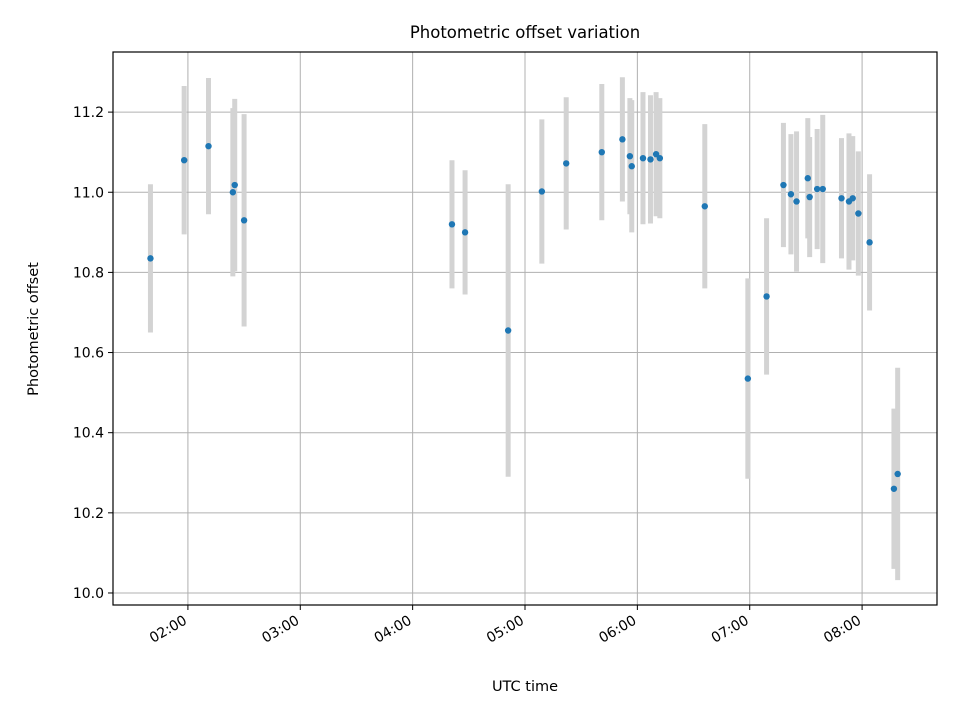  I want to click on y-tick-label: 11.2, so click(88, 113).